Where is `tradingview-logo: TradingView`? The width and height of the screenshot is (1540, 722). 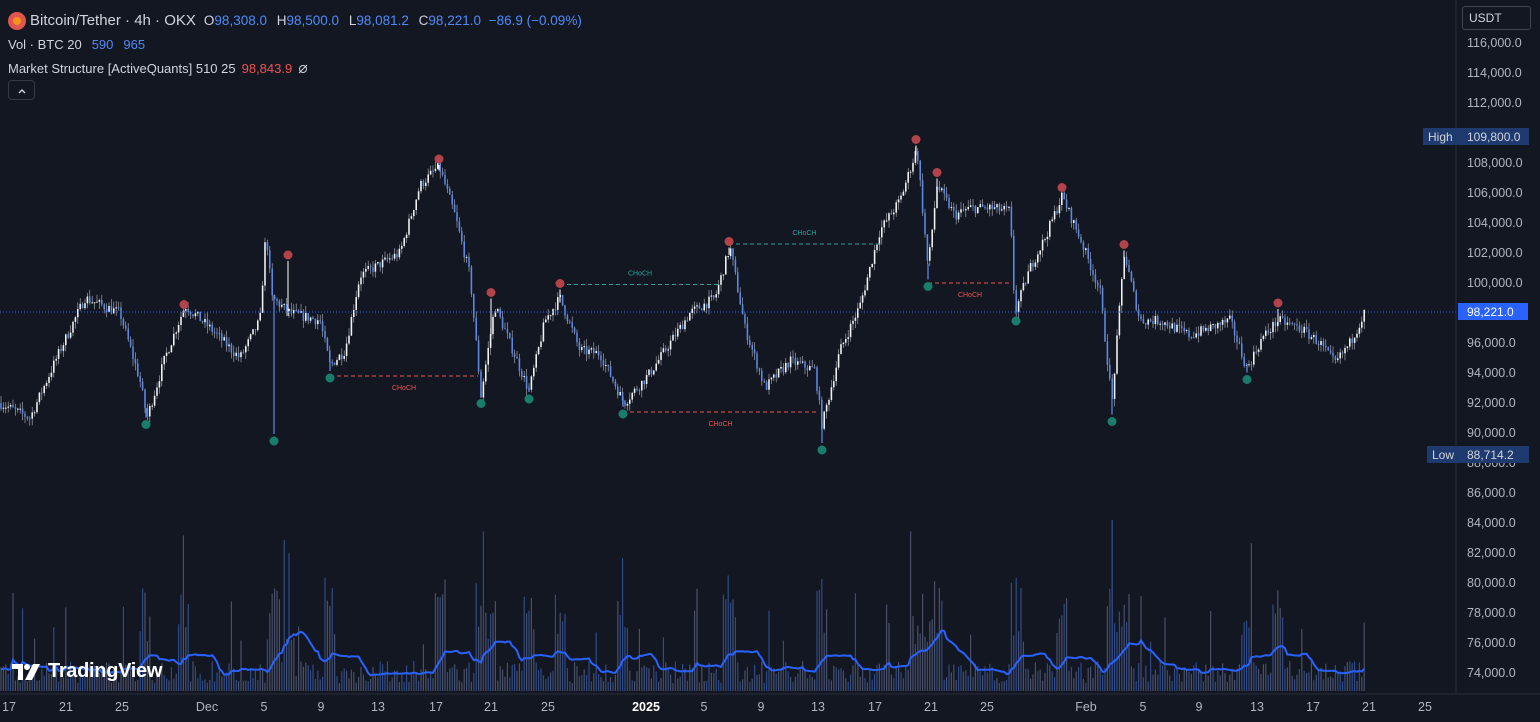 tradingview-logo: TradingView is located at coordinates (87, 671).